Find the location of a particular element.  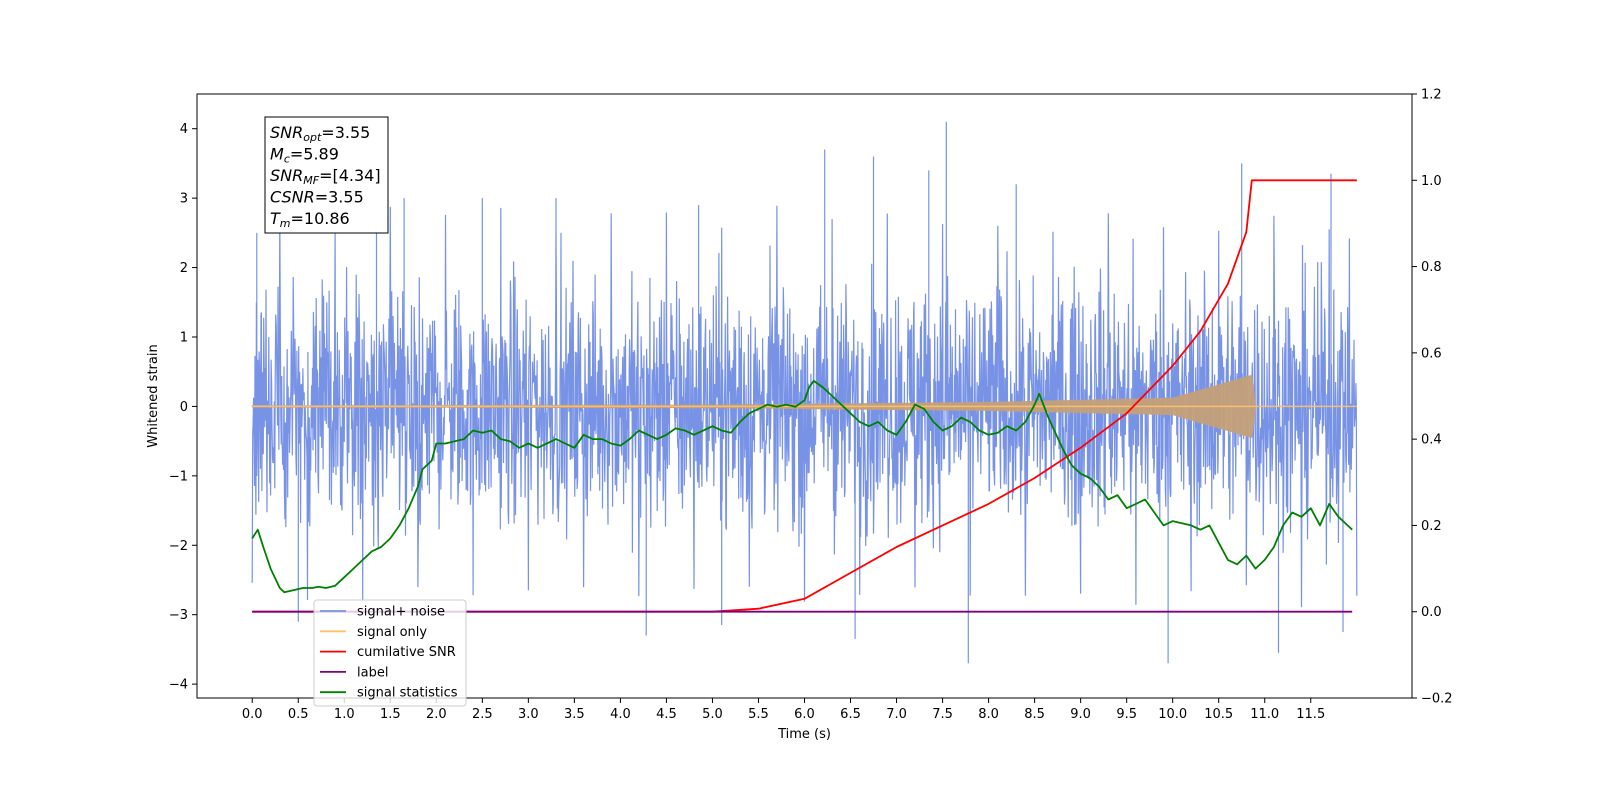

y2-tick-label: −0.2 is located at coordinates (1437, 699).